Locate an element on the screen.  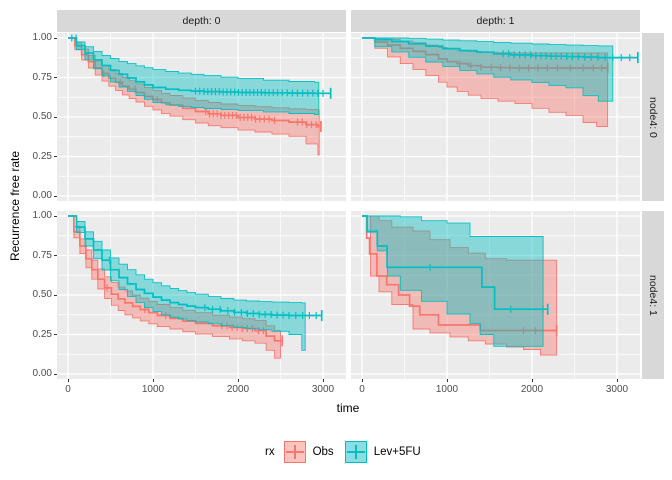
facet-strip-node4-1: node4: 1 is located at coordinates (653, 295).